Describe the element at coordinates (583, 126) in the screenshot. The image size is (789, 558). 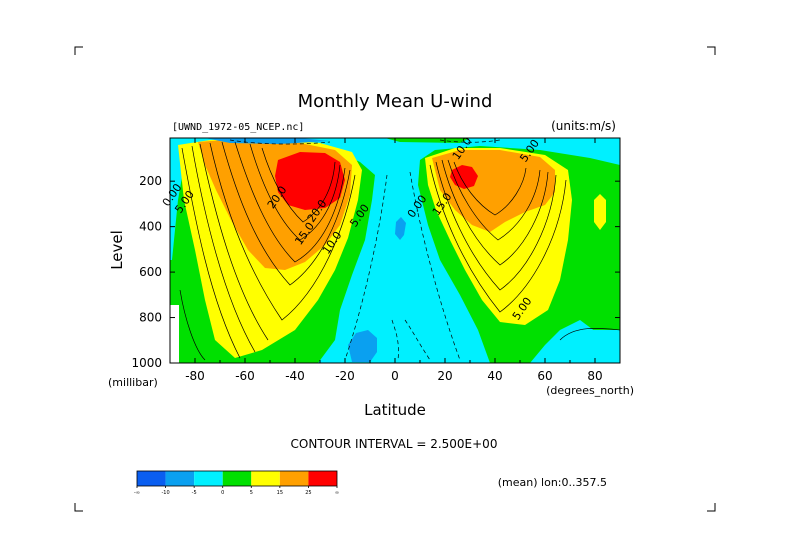
I see `units-label: (units:m/s)` at that location.